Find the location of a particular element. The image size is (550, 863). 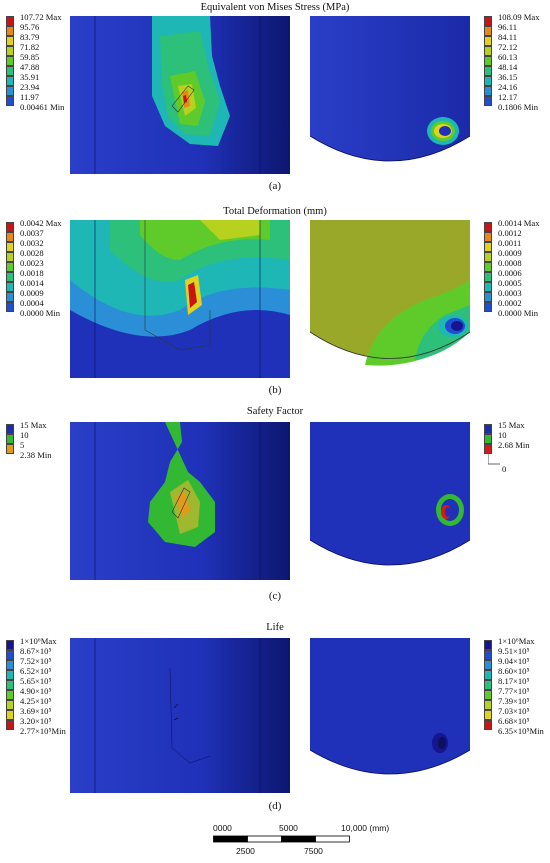

scale-bar-graphic is located at coordinates (281, 839).